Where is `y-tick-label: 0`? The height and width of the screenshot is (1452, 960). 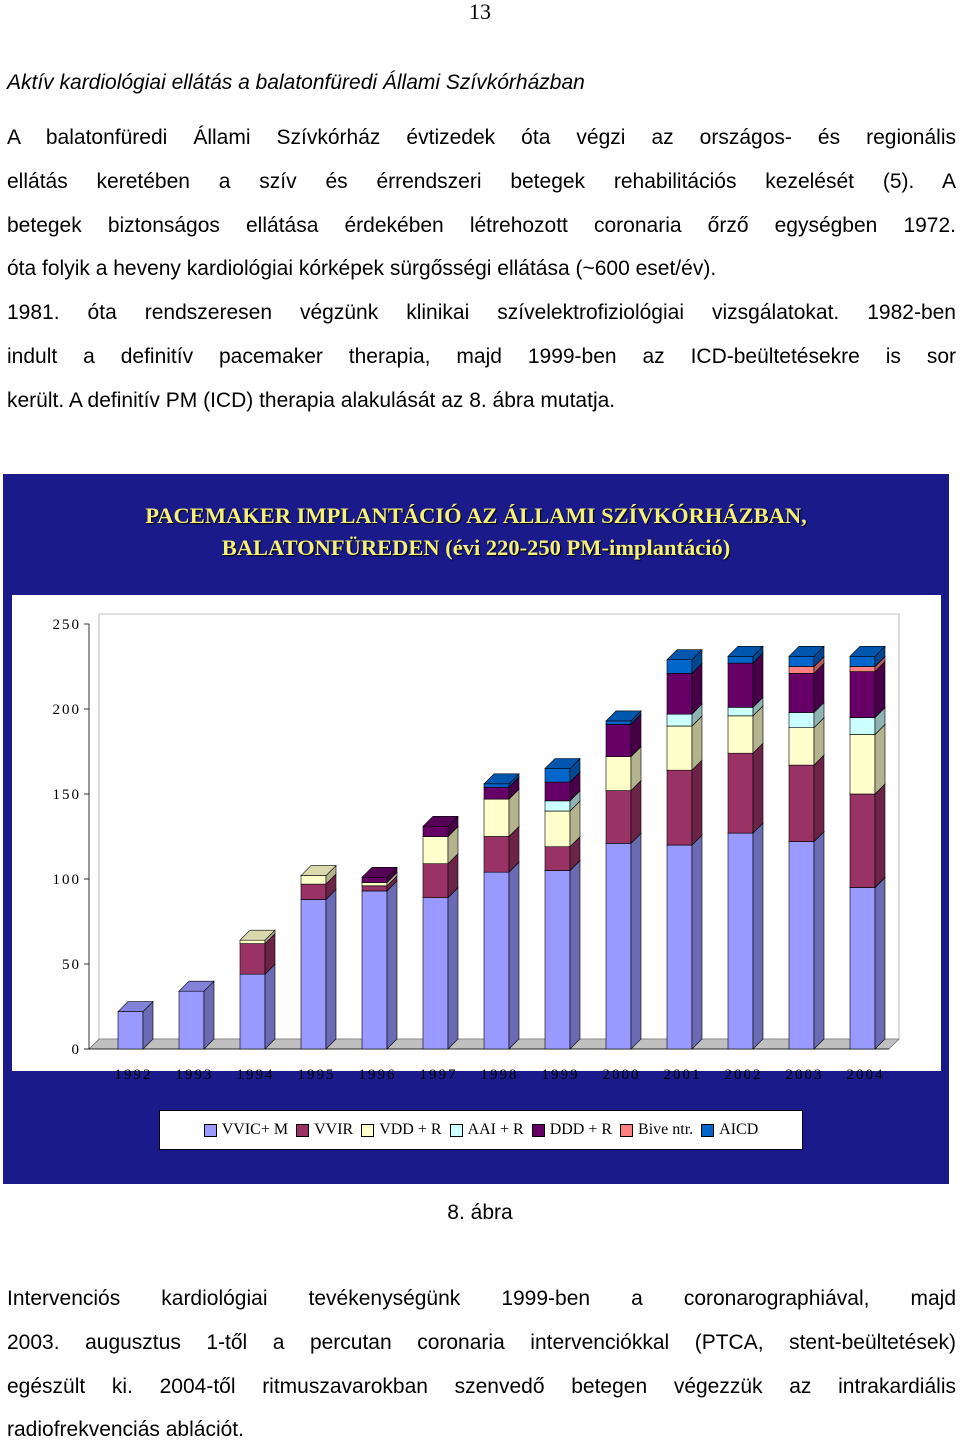
y-tick-label: 0 is located at coordinates (77, 1050).